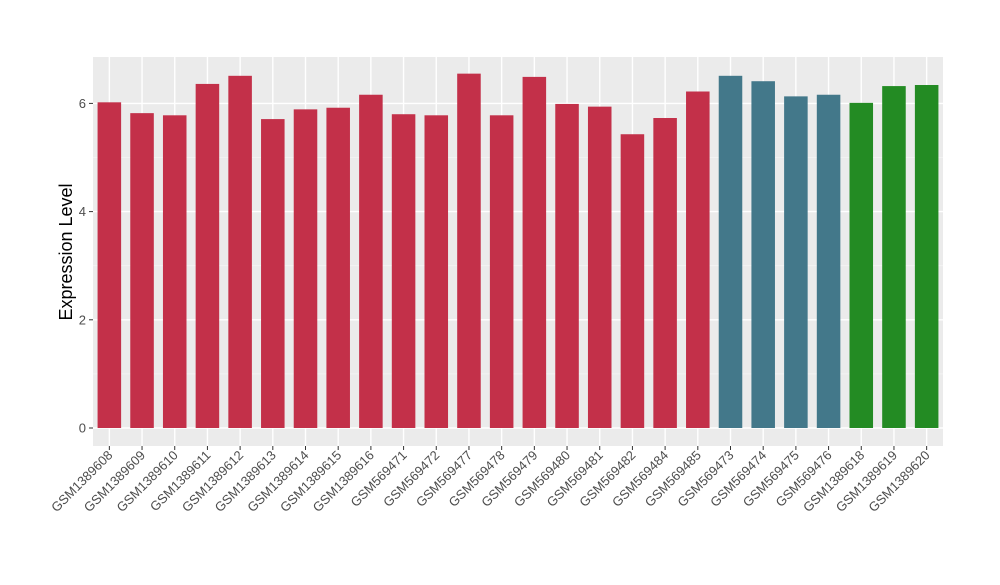  Describe the element at coordinates (82, 103) in the screenshot. I see `y-tick-label: 6` at that location.